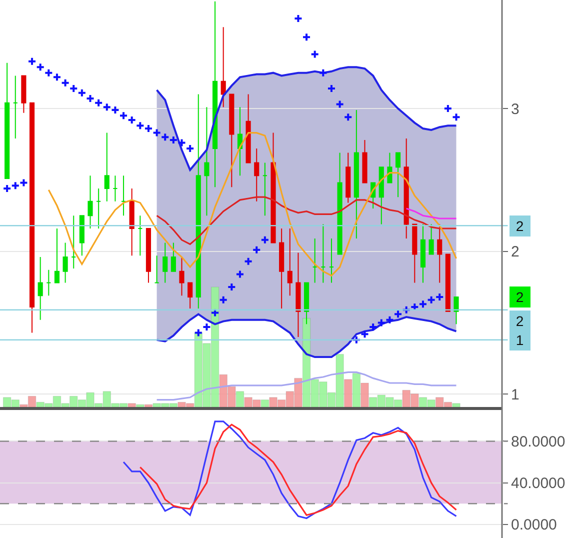  Describe the element at coordinates (515, 252) in the screenshot. I see `y-tick-label: 2` at that location.